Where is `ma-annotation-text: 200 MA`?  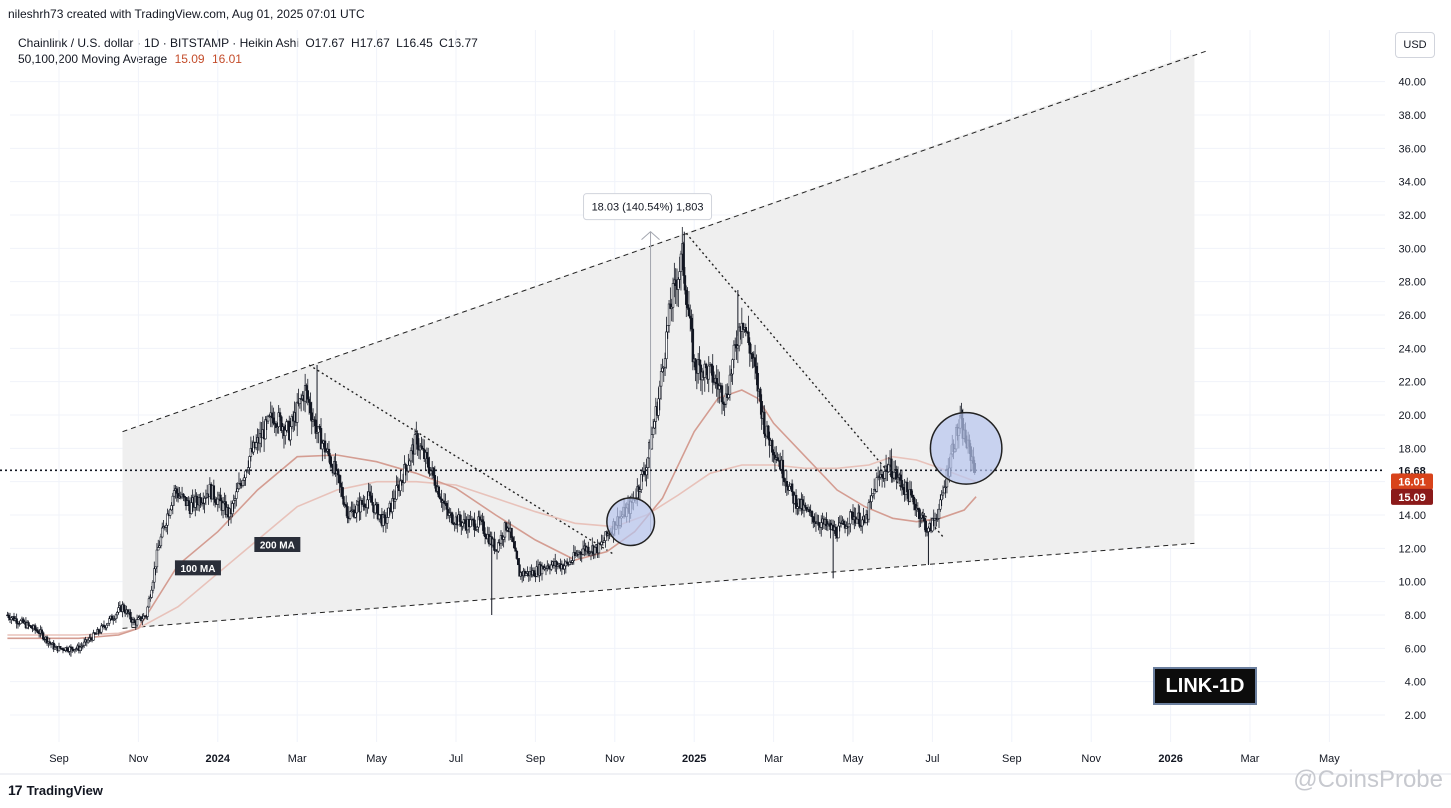 ma-annotation-text: 200 MA is located at coordinates (277, 546).